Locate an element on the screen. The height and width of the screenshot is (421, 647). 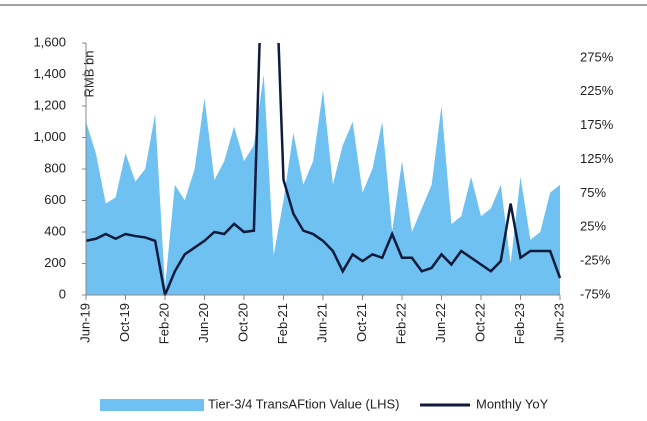
y2-tick-label: 75% is located at coordinates (593, 192).